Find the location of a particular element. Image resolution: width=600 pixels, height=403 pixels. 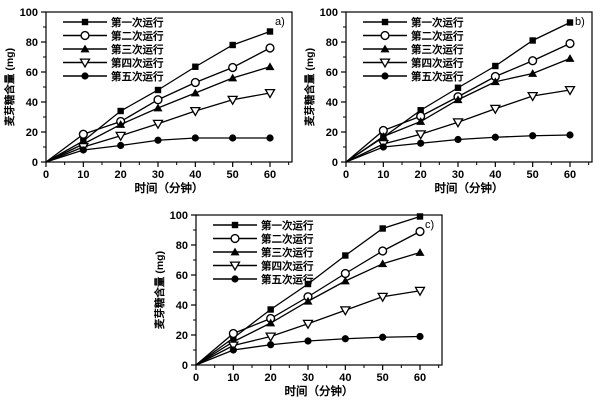

x-tick-label: 40 is located at coordinates (495, 175).